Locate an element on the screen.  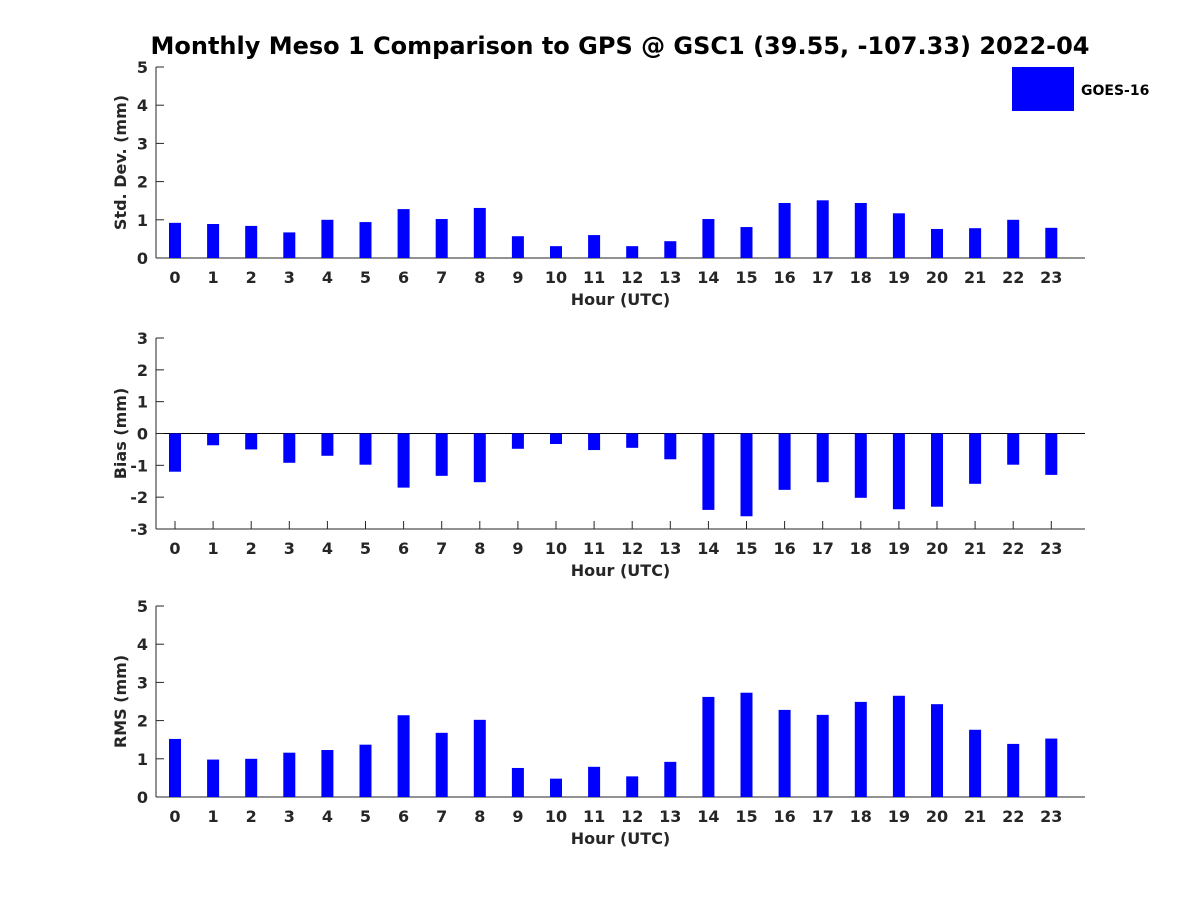
rms-y-tick-label: 2 is located at coordinates (142, 721).